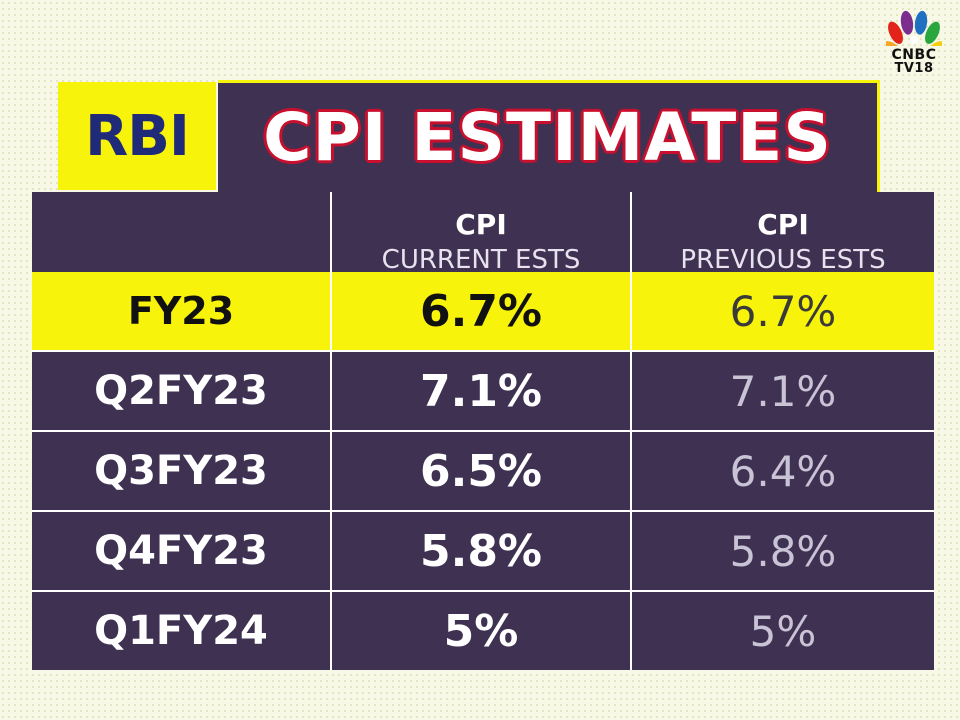 This screenshot has width=960, height=720. What do you see at coordinates (481, 260) in the screenshot?
I see `header-sub: CURRENT ESTS` at bounding box center [481, 260].